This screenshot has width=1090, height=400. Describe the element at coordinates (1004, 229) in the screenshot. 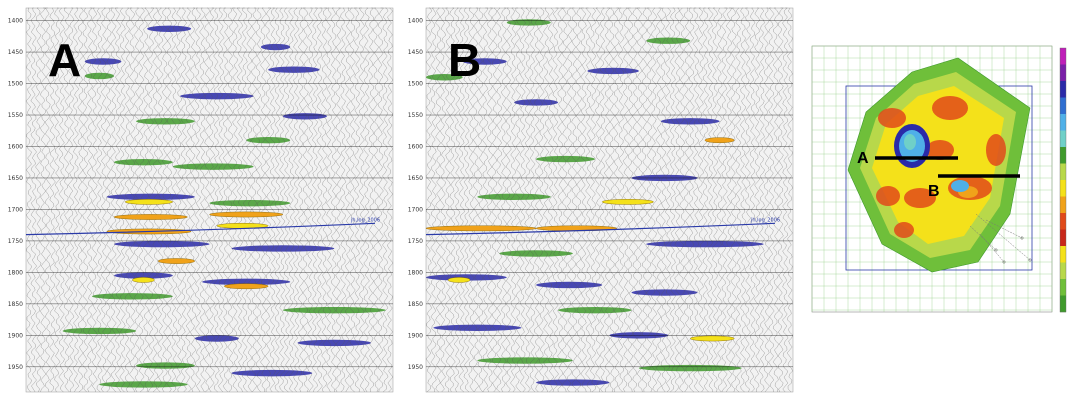

I see `well-path` at that location.